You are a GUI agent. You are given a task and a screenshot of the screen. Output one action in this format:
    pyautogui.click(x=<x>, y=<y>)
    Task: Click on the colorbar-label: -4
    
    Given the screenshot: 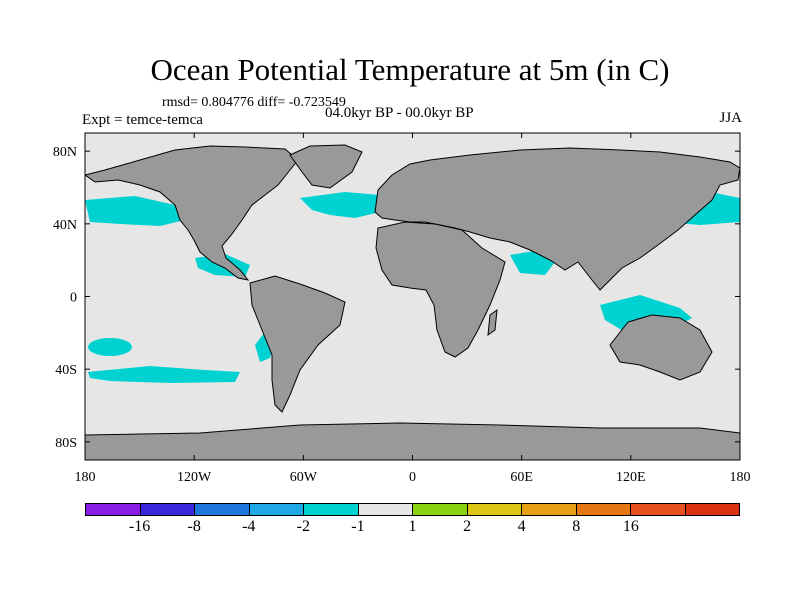 What is the action you would take?
    pyautogui.click(x=249, y=526)
    